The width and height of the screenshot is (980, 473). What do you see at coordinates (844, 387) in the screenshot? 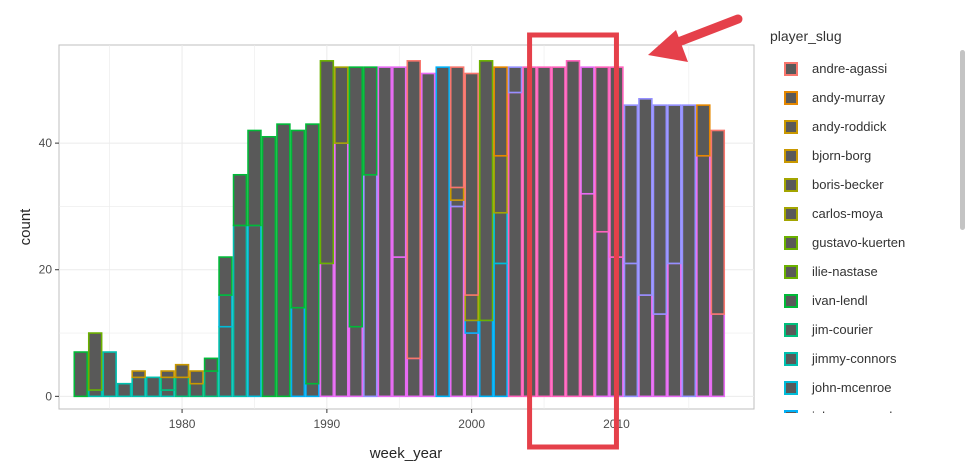
I see `legend-item: john-mcenroe` at bounding box center [844, 387].